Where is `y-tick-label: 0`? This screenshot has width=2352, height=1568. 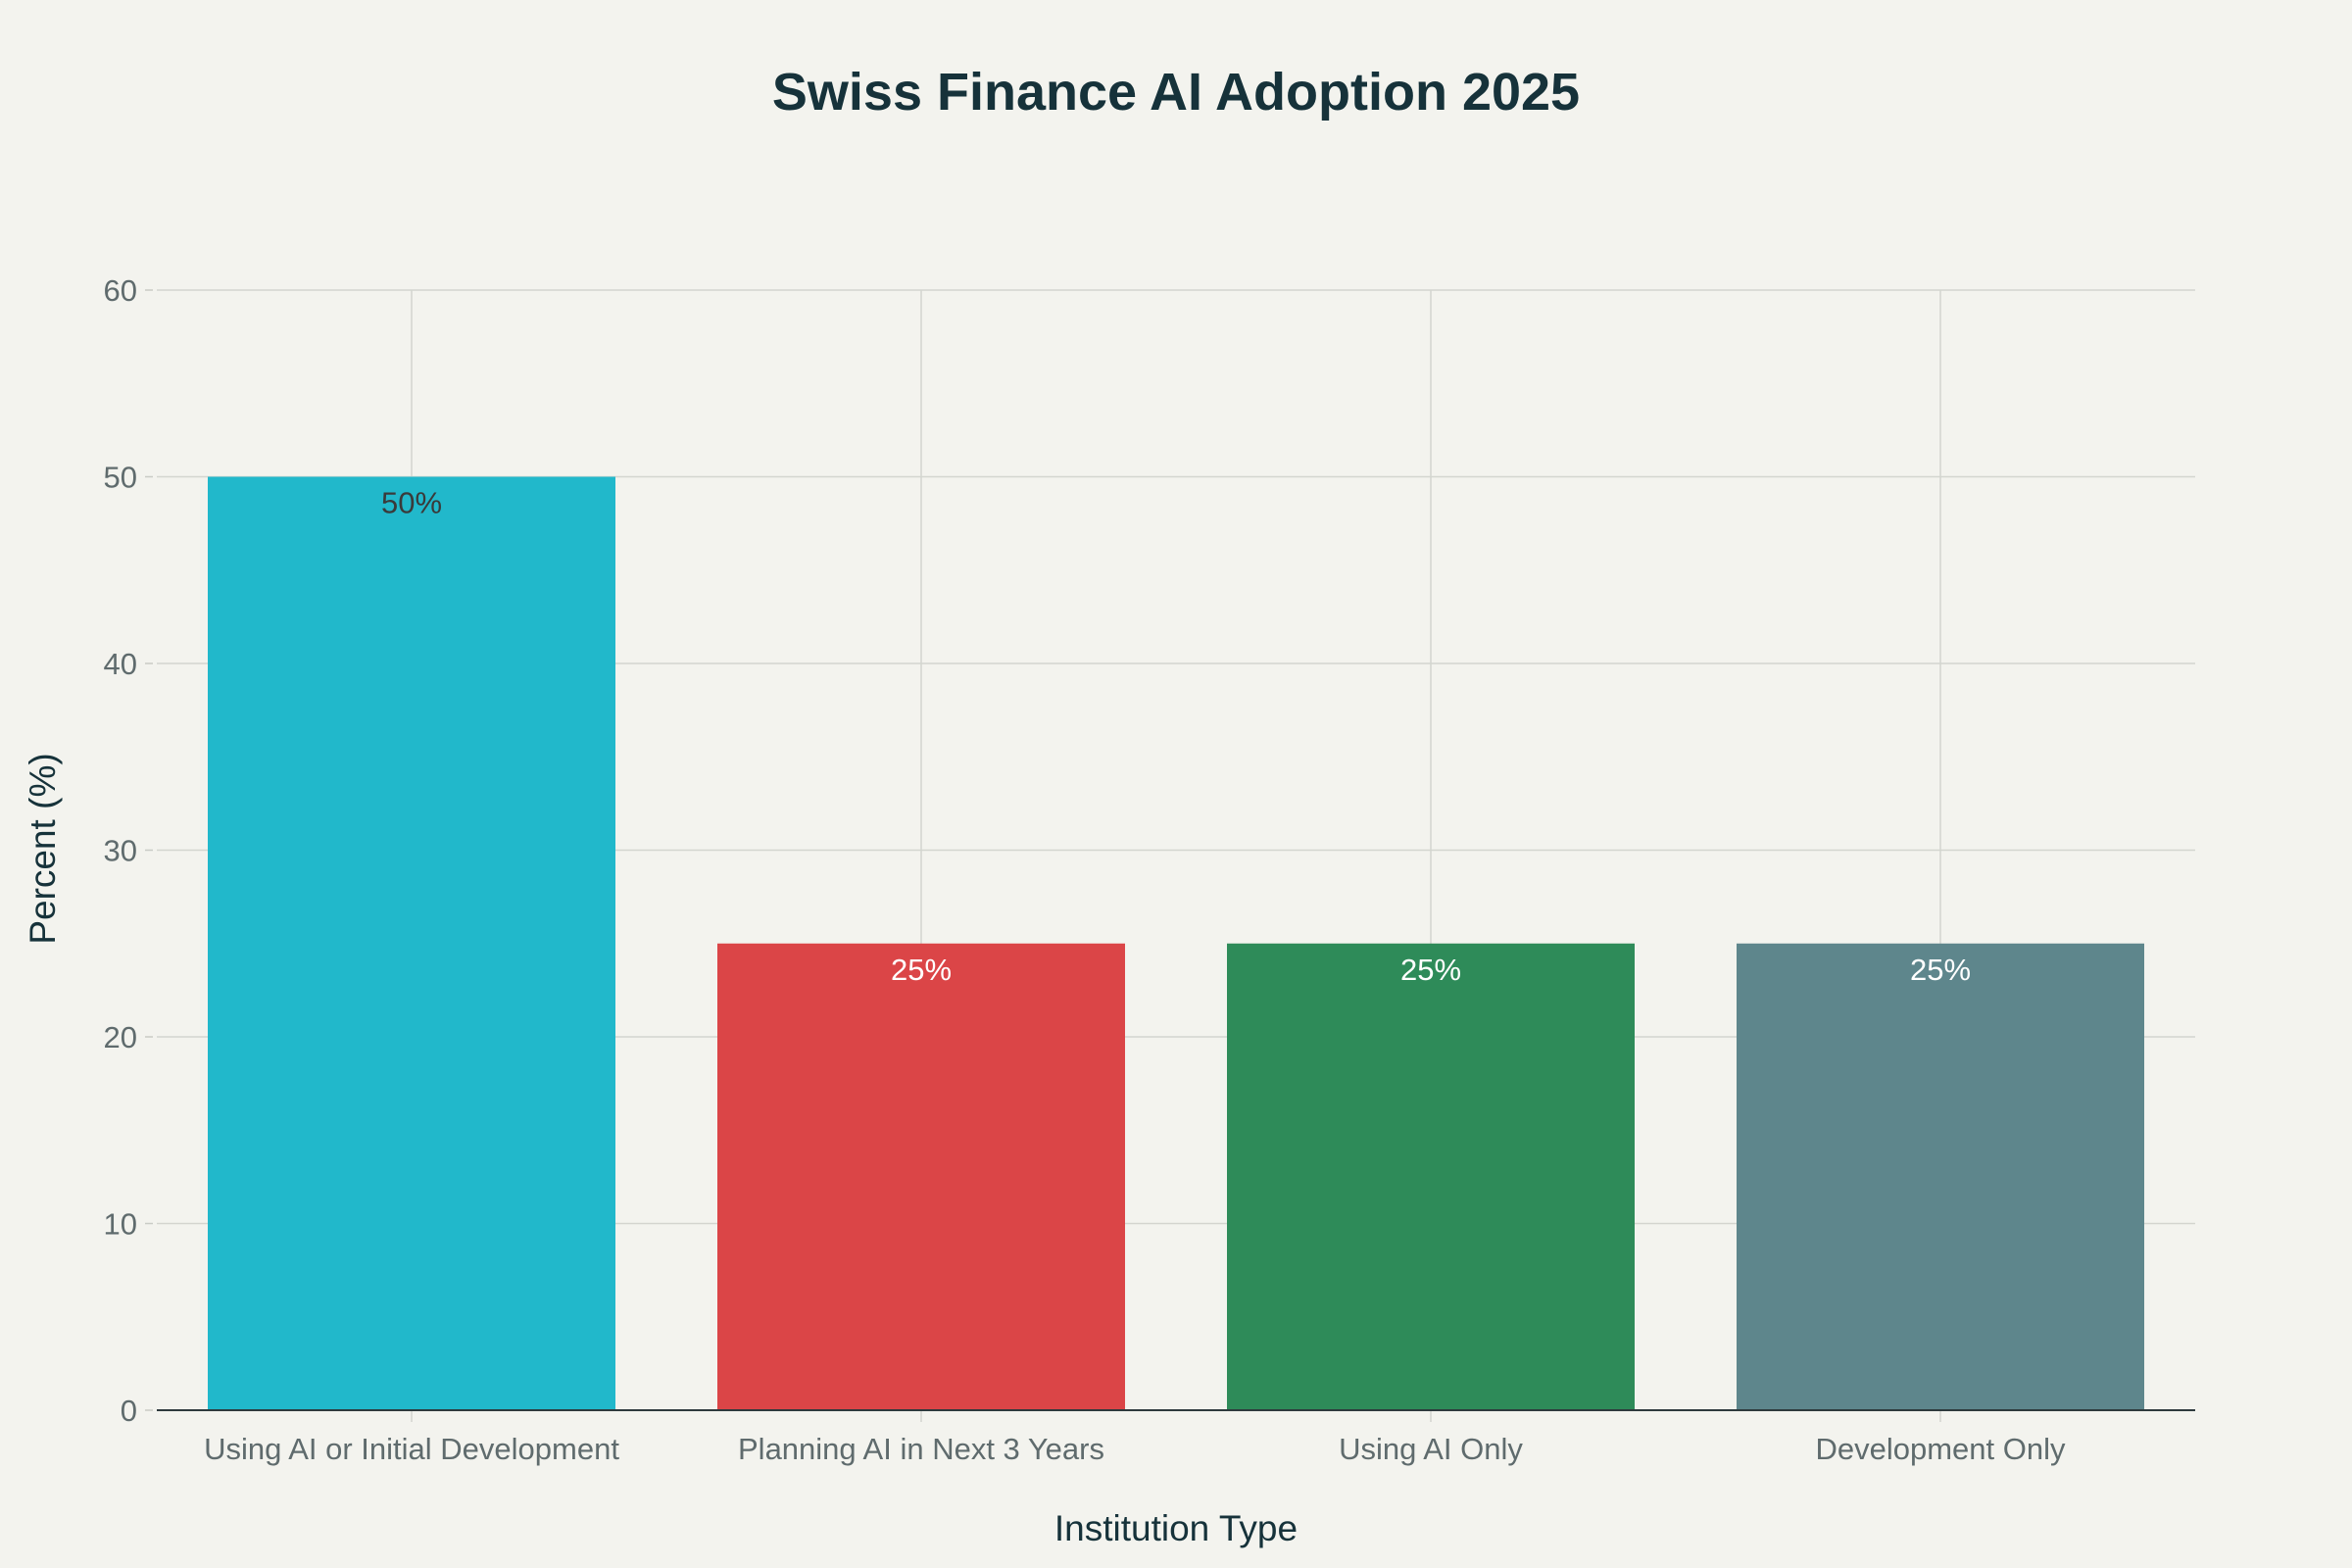 y-tick-label: 0 is located at coordinates (129, 1411).